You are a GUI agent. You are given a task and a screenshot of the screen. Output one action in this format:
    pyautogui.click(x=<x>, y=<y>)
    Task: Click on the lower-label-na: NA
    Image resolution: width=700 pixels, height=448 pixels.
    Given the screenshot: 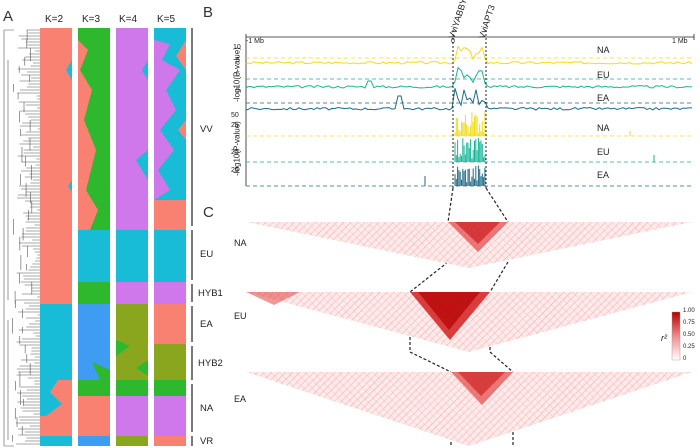 What is the action you would take?
    pyautogui.click(x=603, y=128)
    